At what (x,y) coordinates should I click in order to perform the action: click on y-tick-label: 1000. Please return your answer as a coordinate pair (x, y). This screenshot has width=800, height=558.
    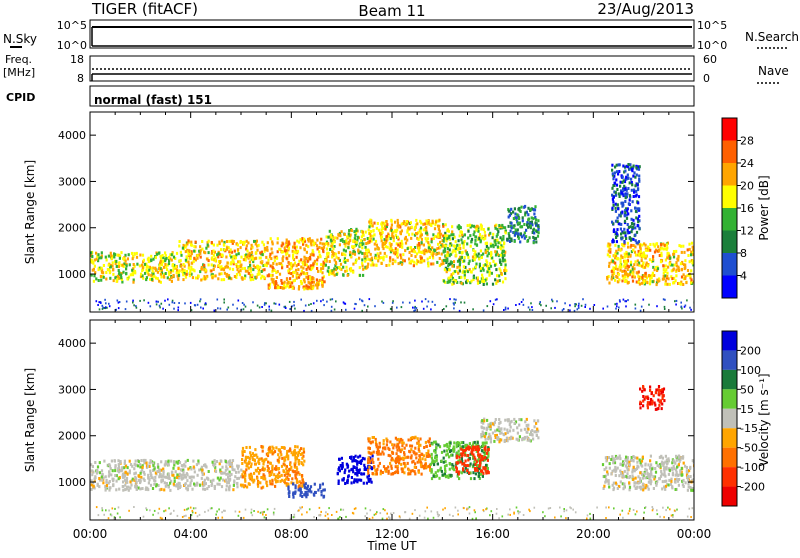
    Looking at the image, I should click on (72, 274).